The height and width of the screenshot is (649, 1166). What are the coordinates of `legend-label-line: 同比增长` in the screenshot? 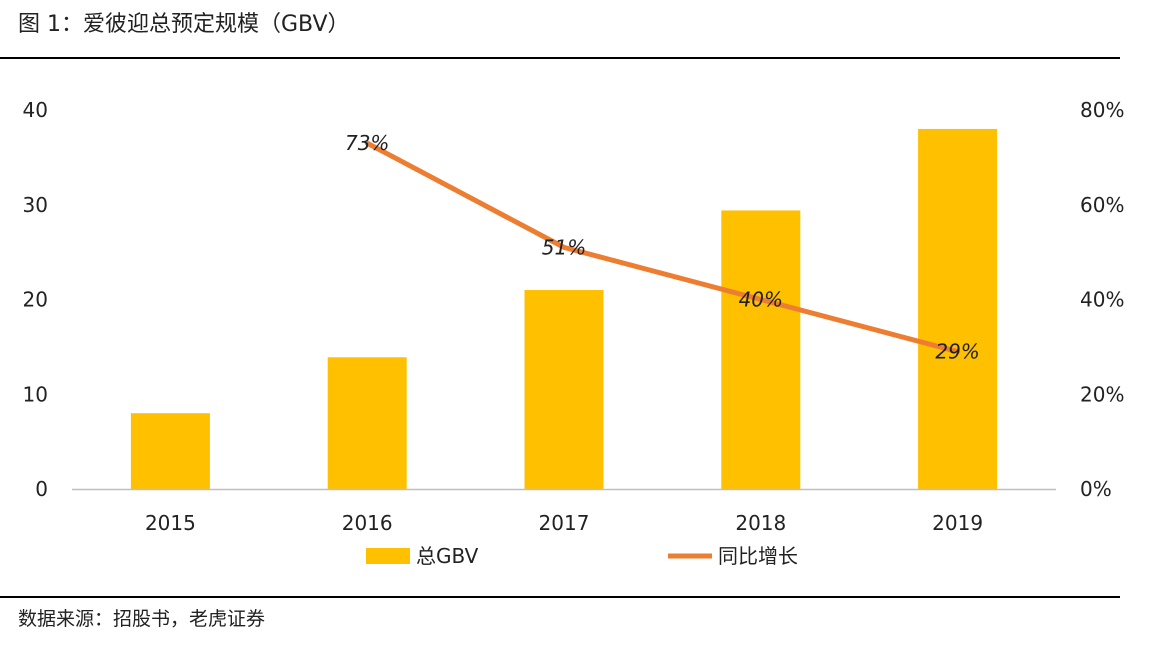 It's located at (758, 556).